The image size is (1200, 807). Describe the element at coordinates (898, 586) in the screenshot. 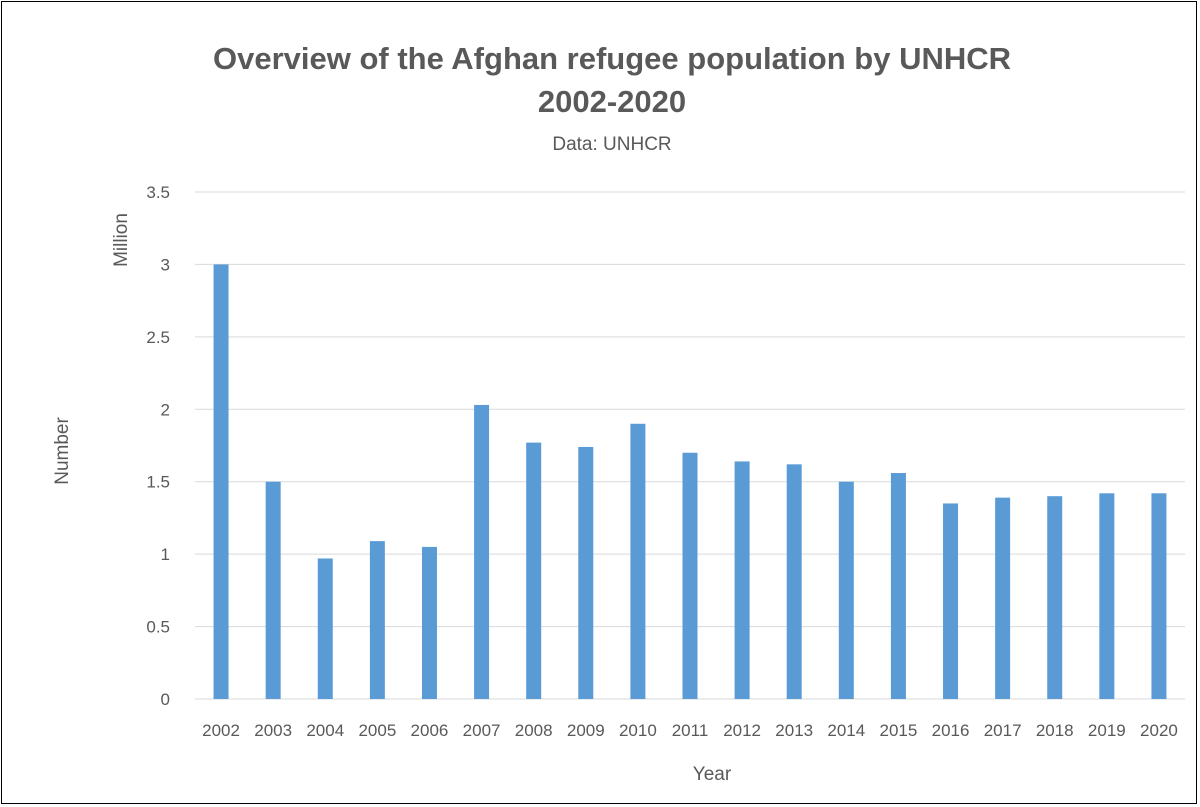

I see `bar-2015` at that location.